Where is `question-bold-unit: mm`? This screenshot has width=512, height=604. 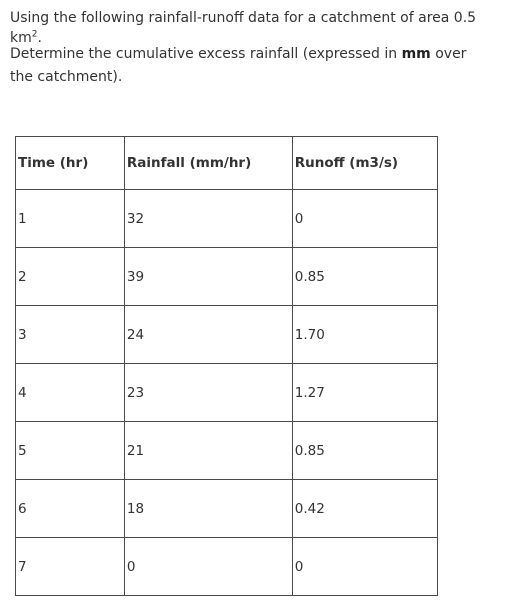 question-bold-unit: mm is located at coordinates (416, 54).